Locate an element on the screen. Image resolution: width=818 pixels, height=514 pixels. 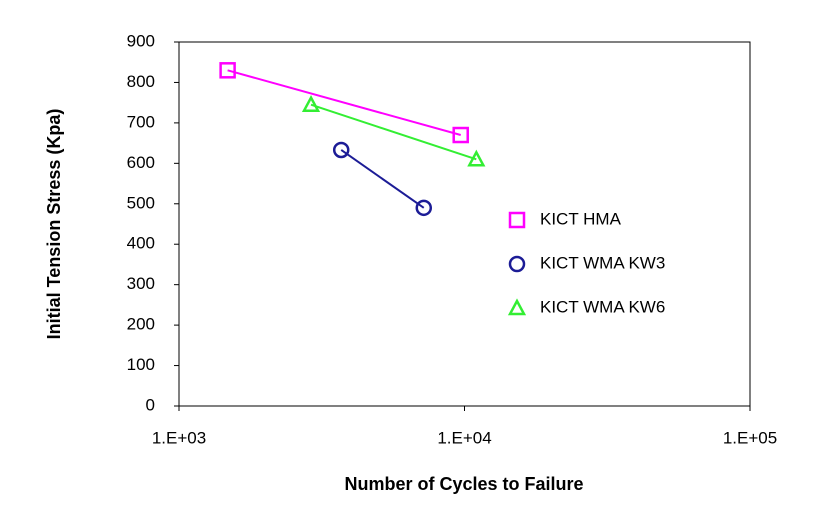
y-tick-label: 700 is located at coordinates (141, 121).